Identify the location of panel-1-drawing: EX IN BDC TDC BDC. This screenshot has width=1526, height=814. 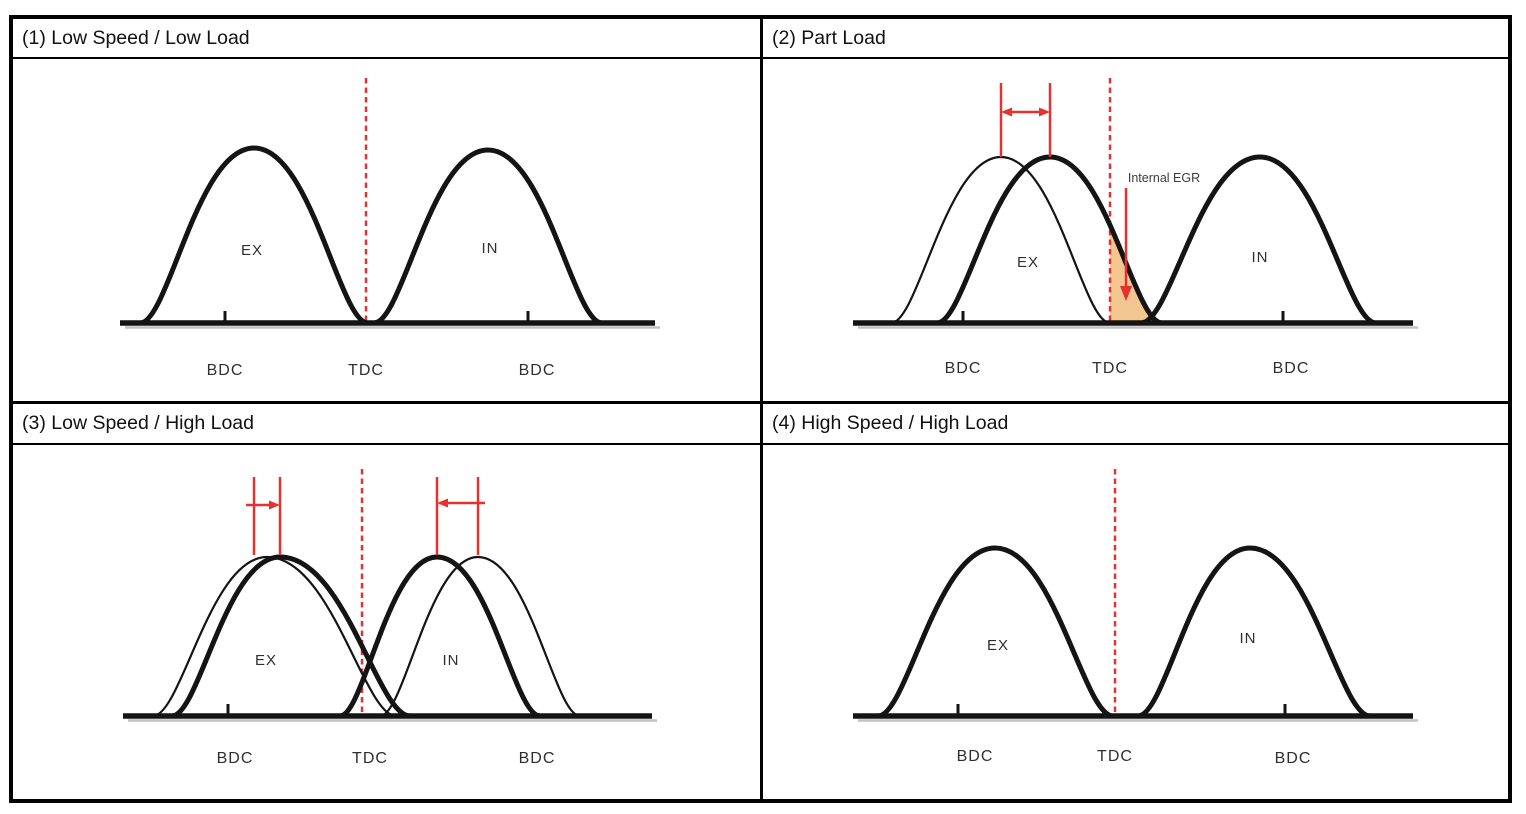
(390, 228).